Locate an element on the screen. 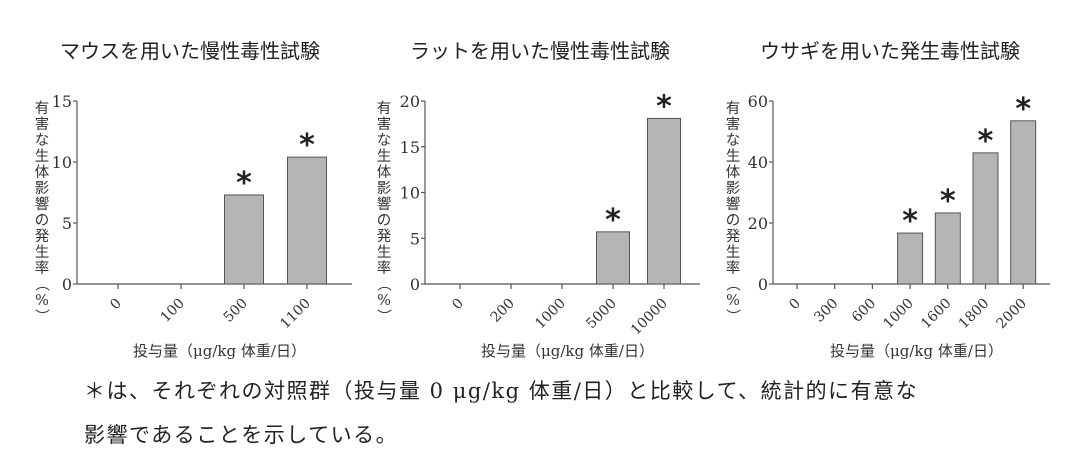  x-tick-label: 1600 is located at coordinates (936, 314).